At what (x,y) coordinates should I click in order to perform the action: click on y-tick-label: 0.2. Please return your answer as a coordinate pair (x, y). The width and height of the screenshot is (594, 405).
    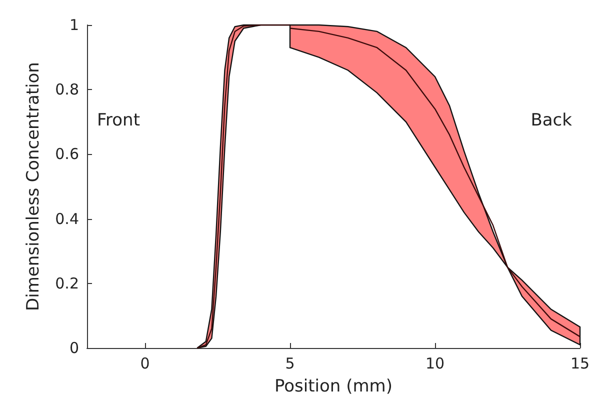
    Looking at the image, I should click on (67, 283).